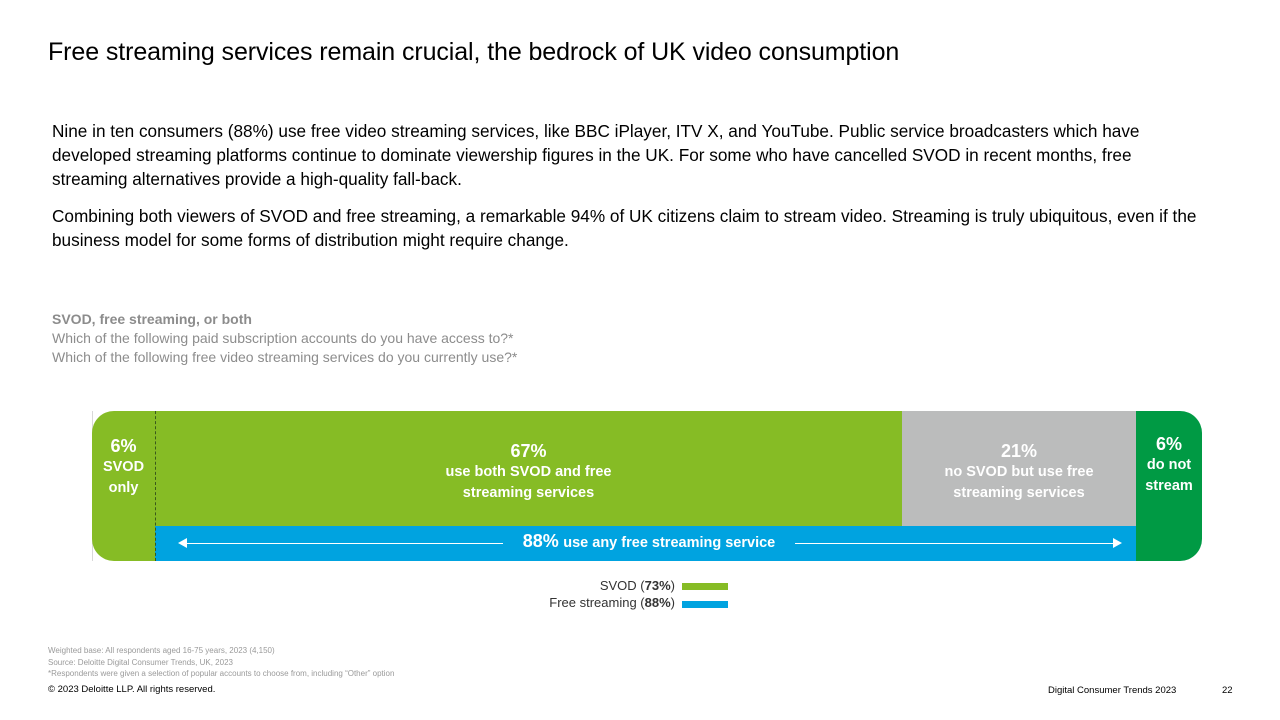 This screenshot has width=1280, height=720. Describe the element at coordinates (618, 585) in the screenshot. I see `legend-svod-name: SVOD` at that location.